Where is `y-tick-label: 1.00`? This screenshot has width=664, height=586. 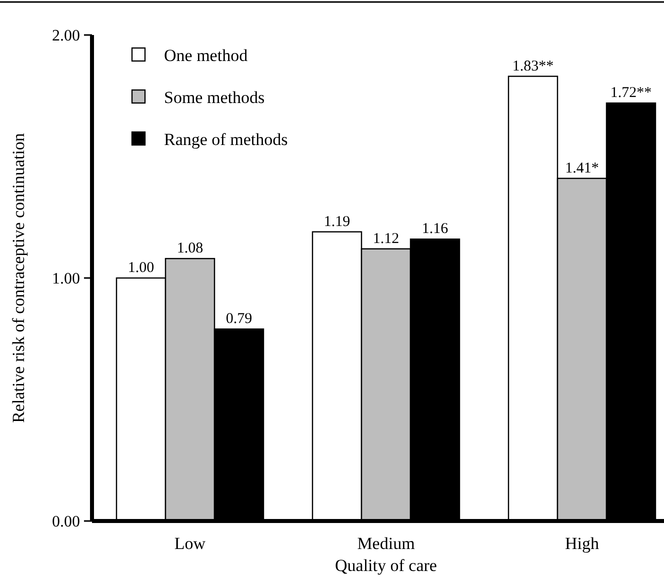
y-tick-label: 1.00 is located at coordinates (66, 279).